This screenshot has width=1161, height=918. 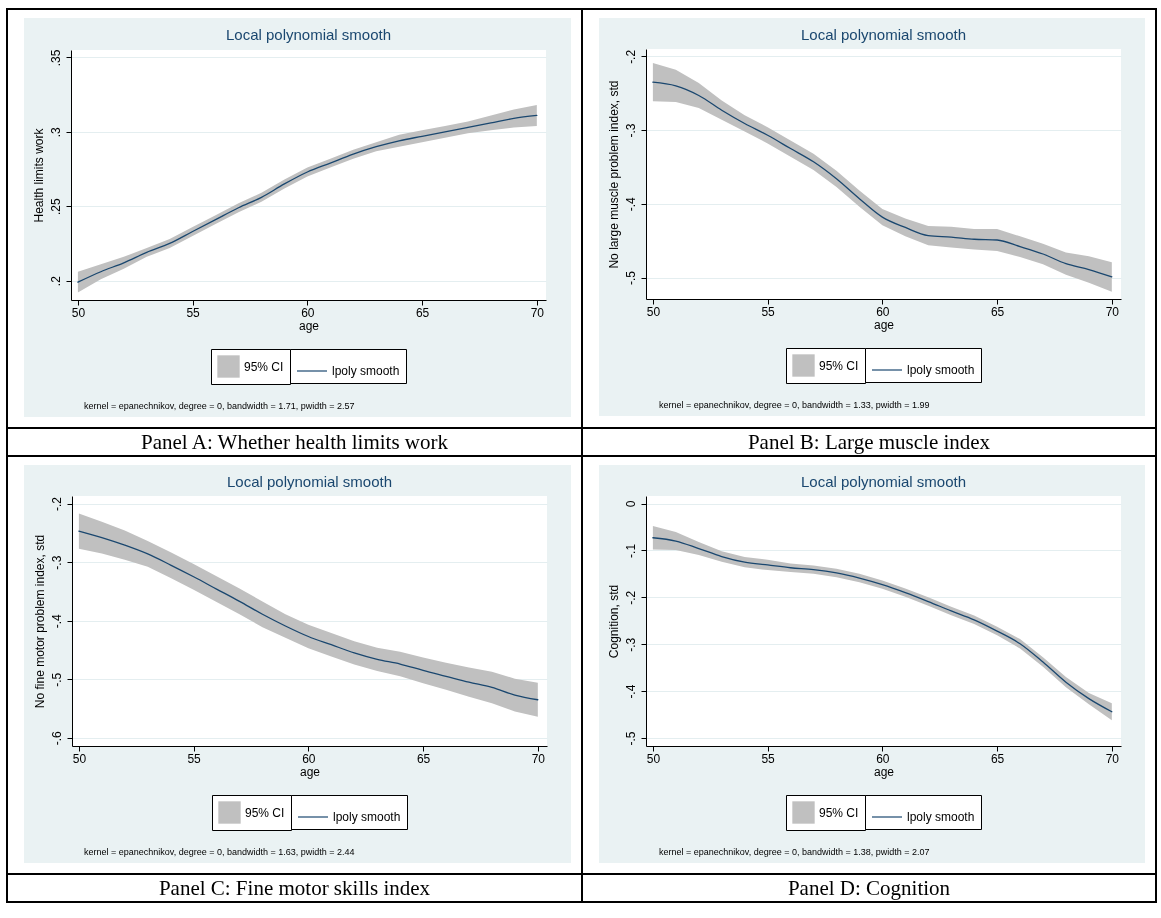 I want to click on text: Panel C: Fine motor skills index, so click(x=294, y=888).